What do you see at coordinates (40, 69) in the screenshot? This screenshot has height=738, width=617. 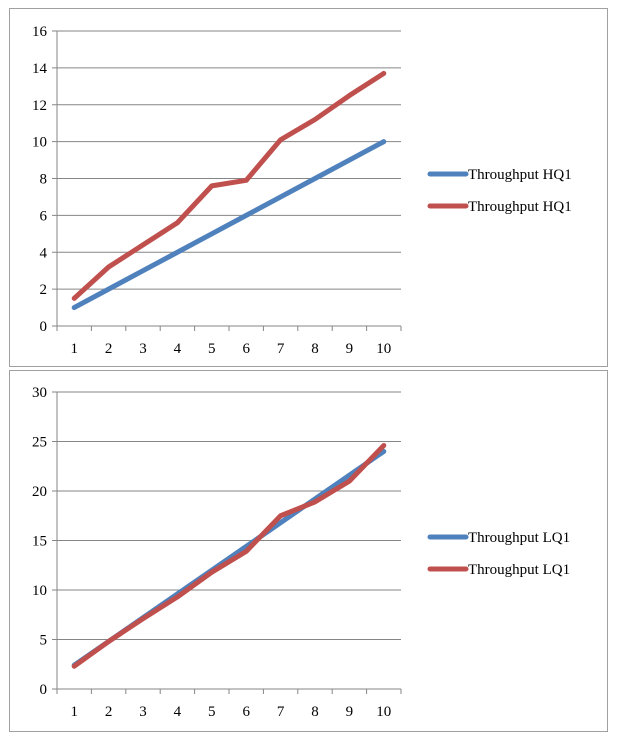 I see `y-tick-label: 14` at bounding box center [40, 69].